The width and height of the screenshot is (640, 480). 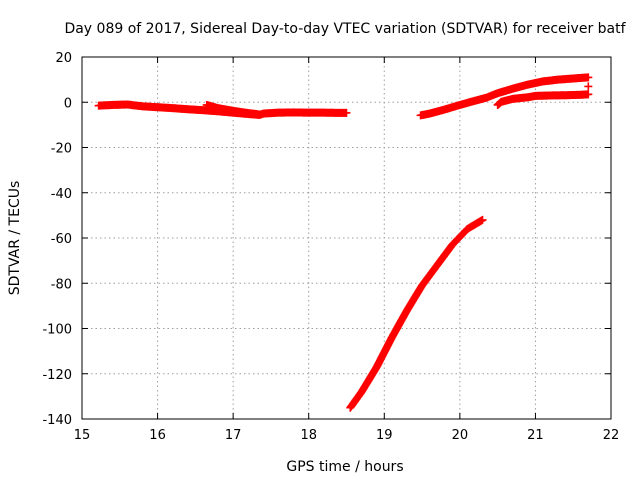 What do you see at coordinates (57, 330) in the screenshot?
I see `y-tick-label: -100` at bounding box center [57, 330].